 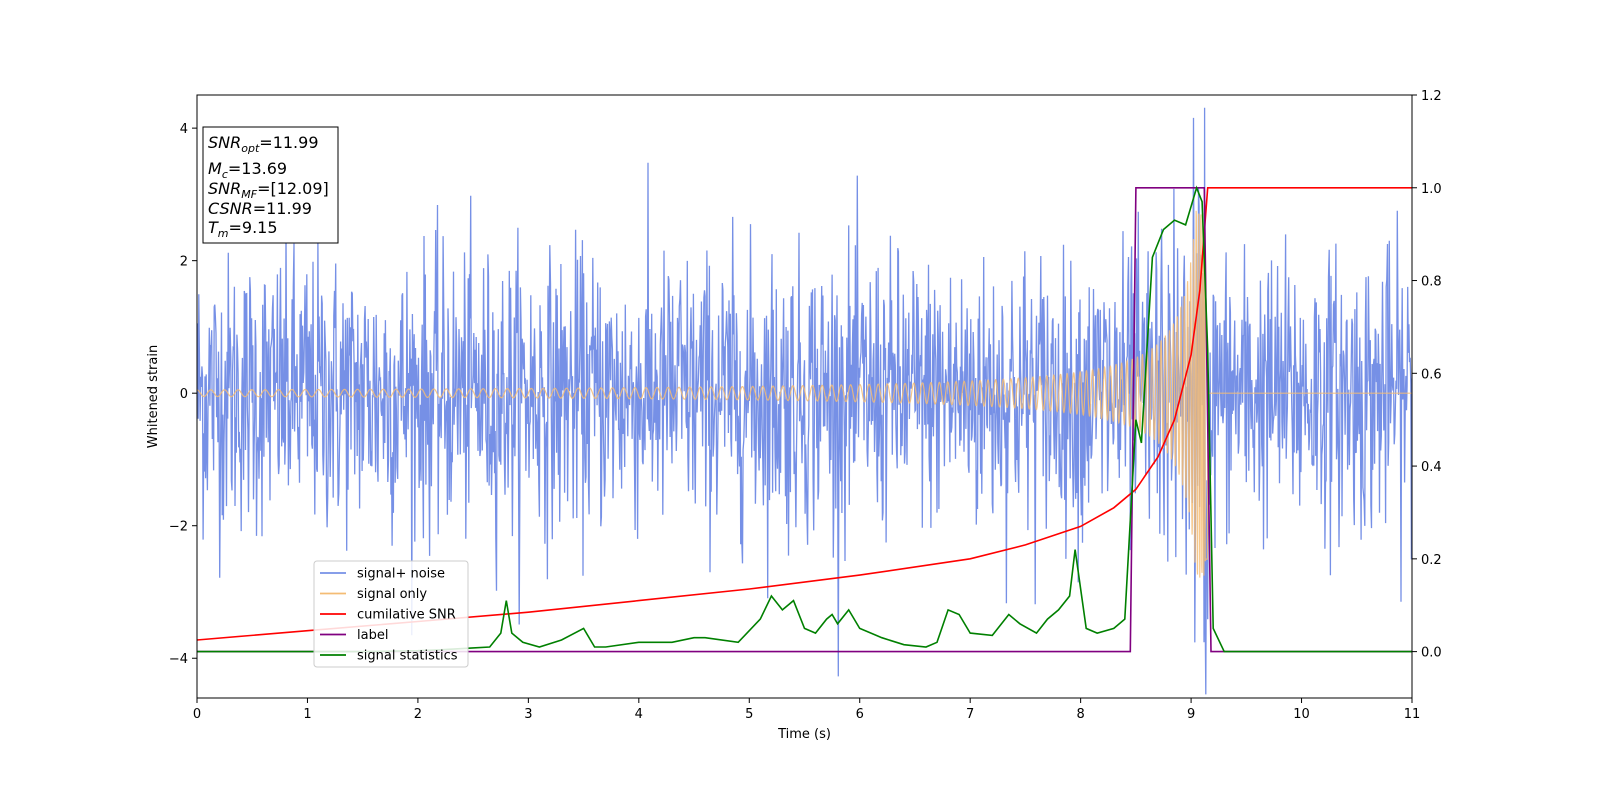 I want to click on info-line: SNRMF=[12.09], so click(x=268, y=190).